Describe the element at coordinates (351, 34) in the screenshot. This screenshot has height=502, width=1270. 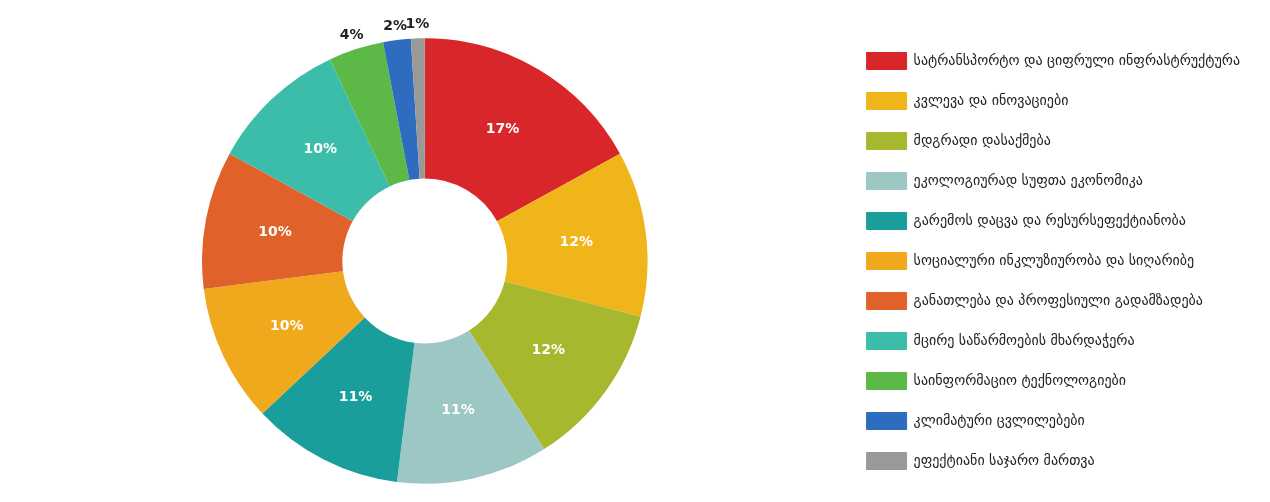
I see `data-label: 4%` at that location.